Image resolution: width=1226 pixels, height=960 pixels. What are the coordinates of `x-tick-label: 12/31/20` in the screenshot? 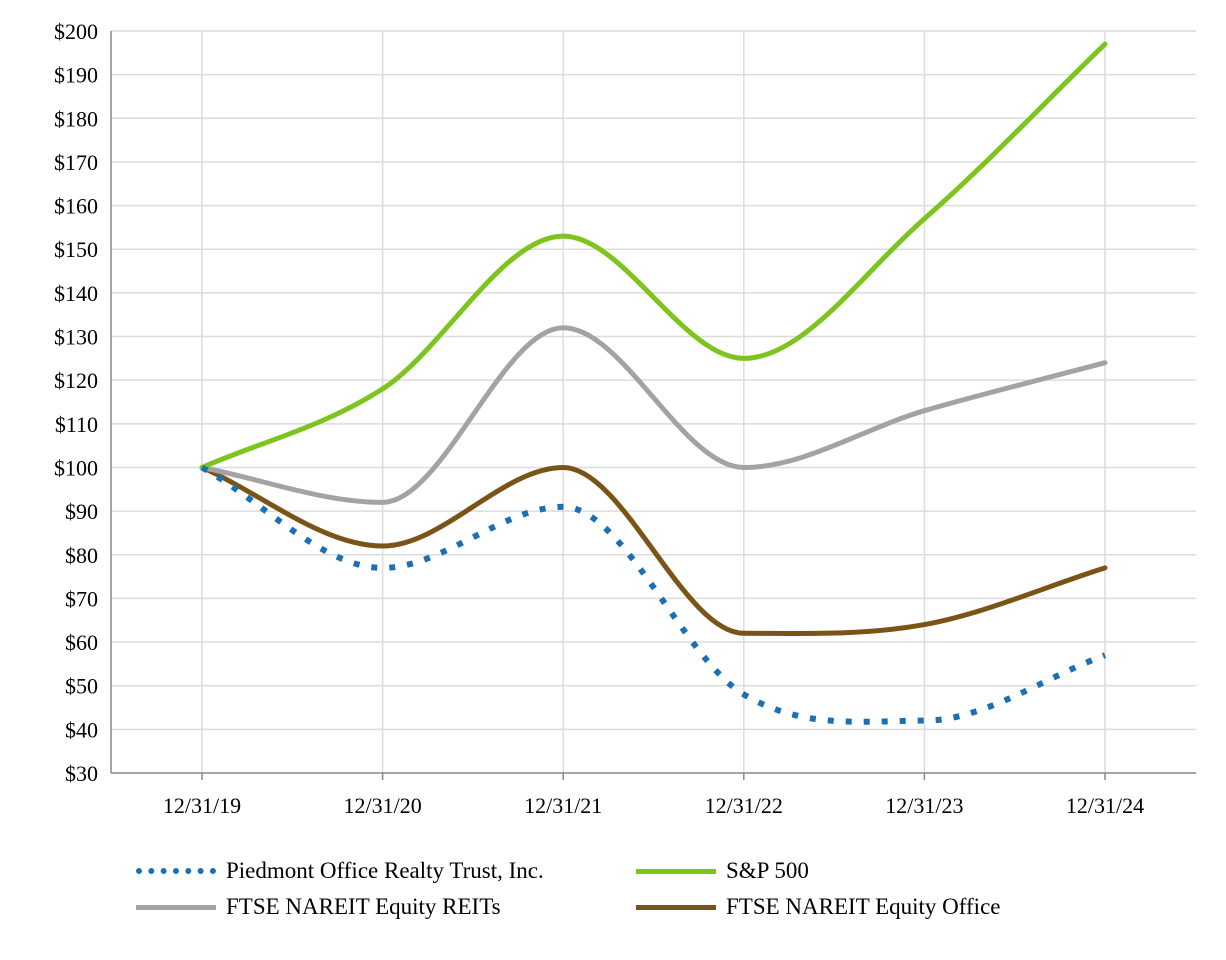 It's located at (382, 805).